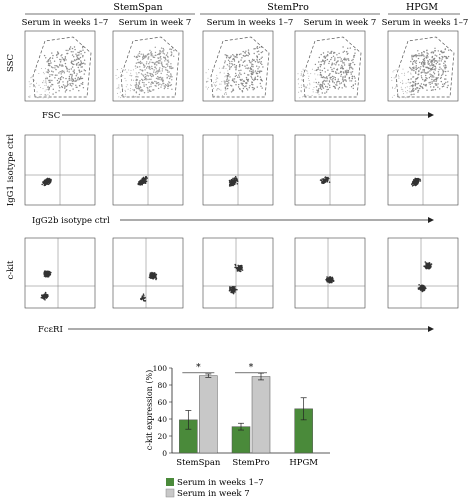 This screenshot has height=500, width=470. Describe the element at coordinates (423, 273) in the screenshot. I see `panel-frame` at that location.